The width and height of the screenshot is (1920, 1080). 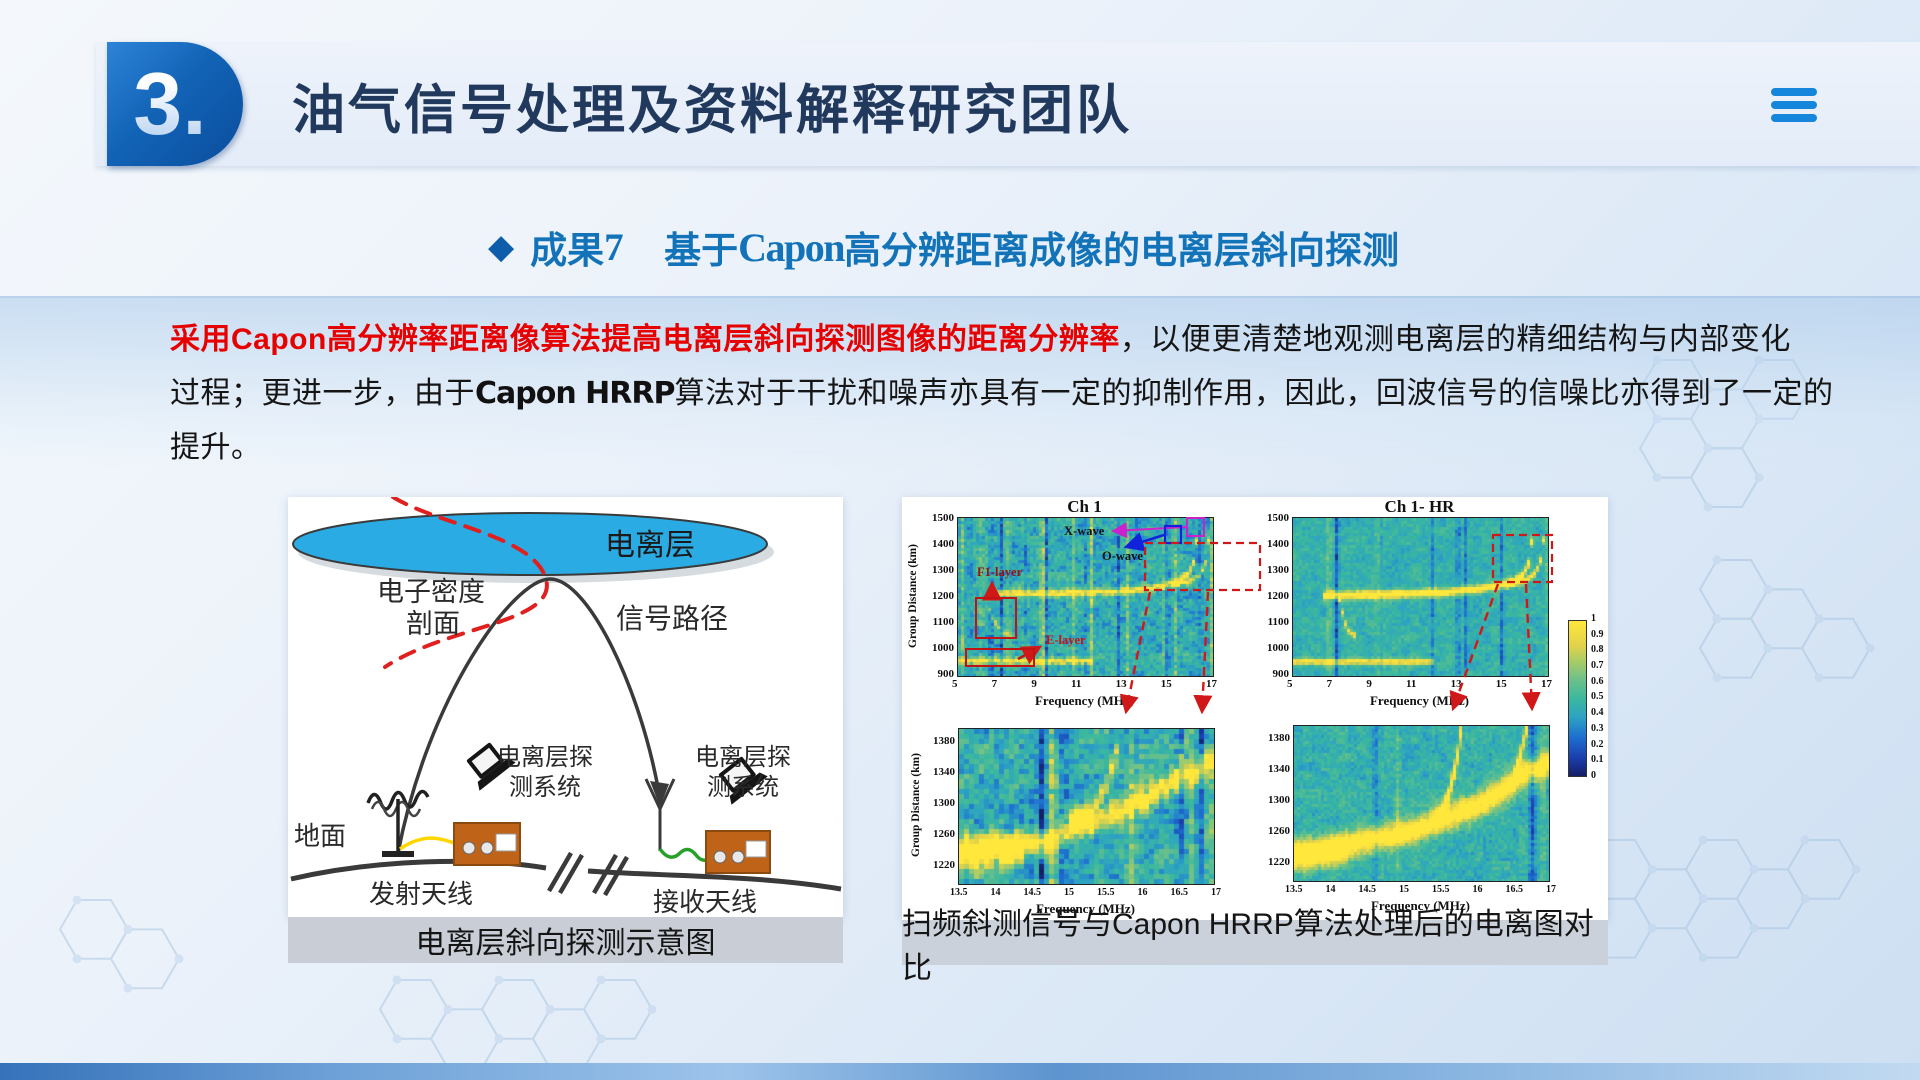 I want to click on slide-number-badge: 3., so click(x=175, y=104).